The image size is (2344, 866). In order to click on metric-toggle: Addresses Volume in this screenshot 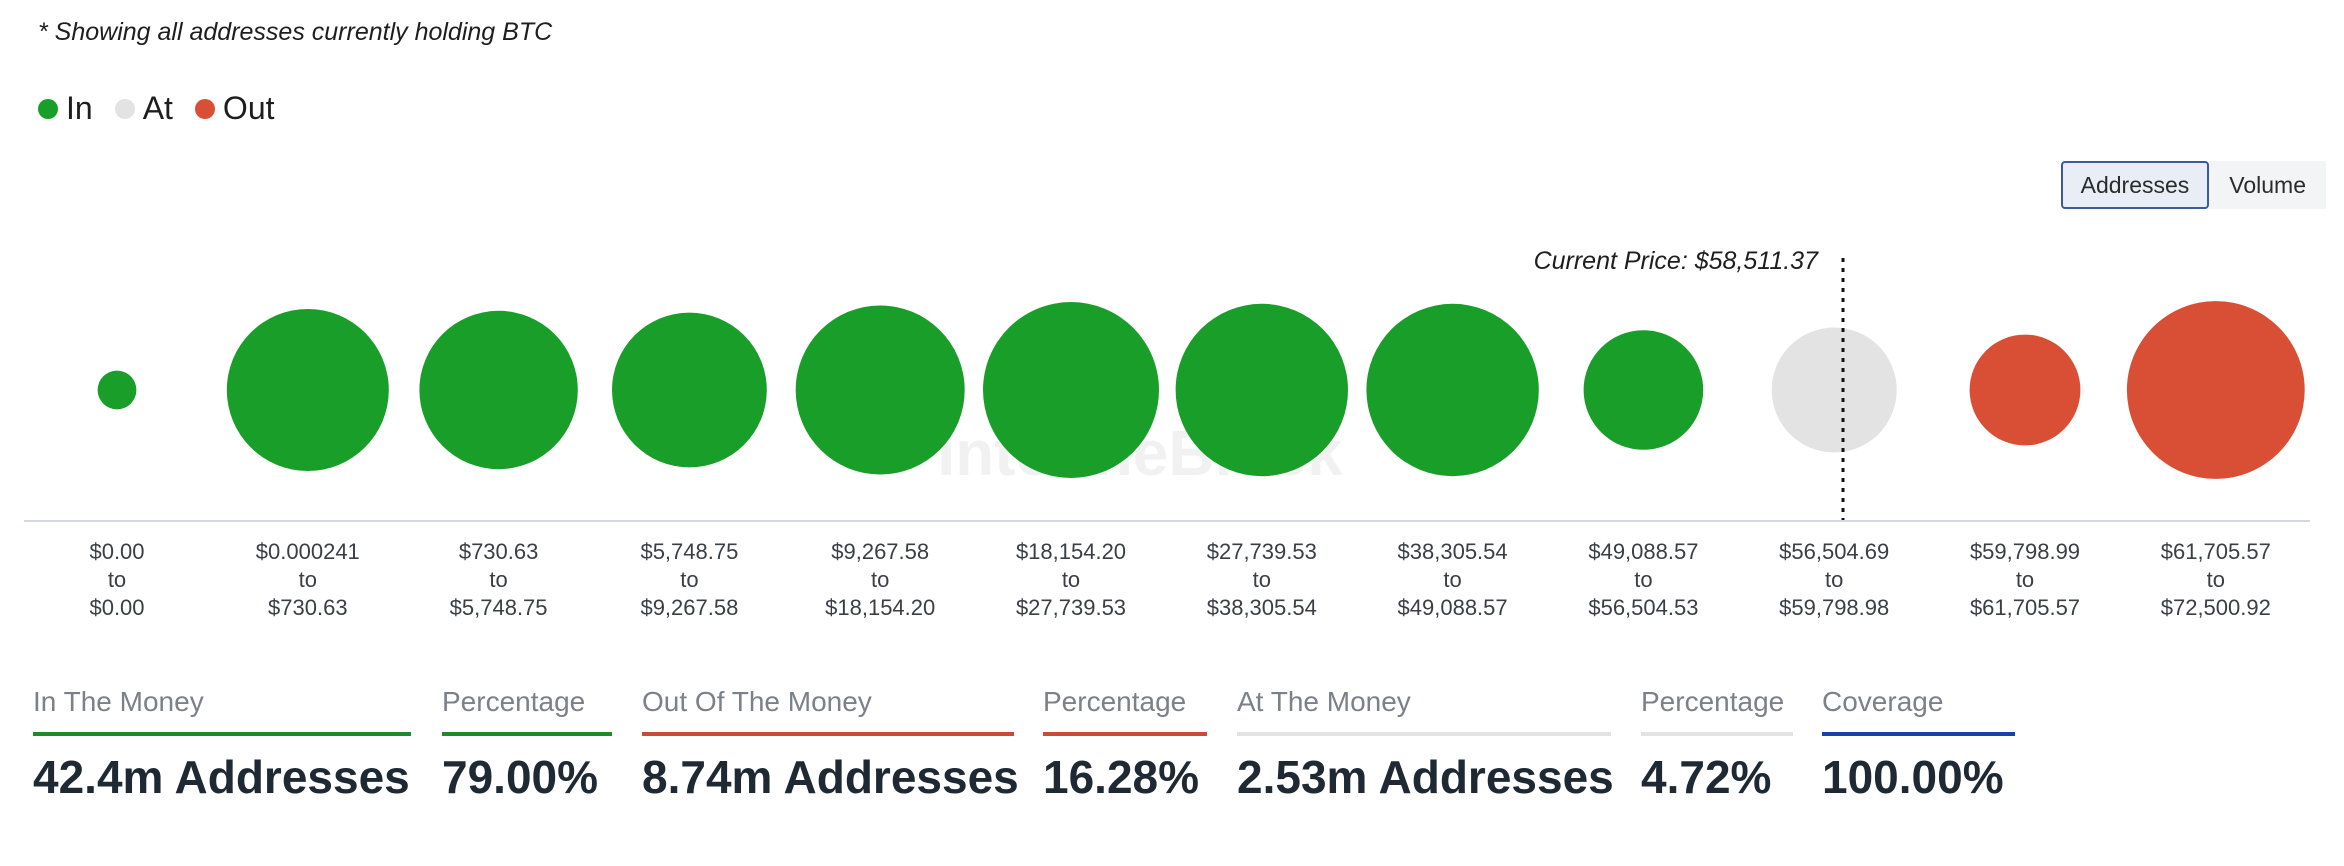, I will do `click(2193, 185)`.